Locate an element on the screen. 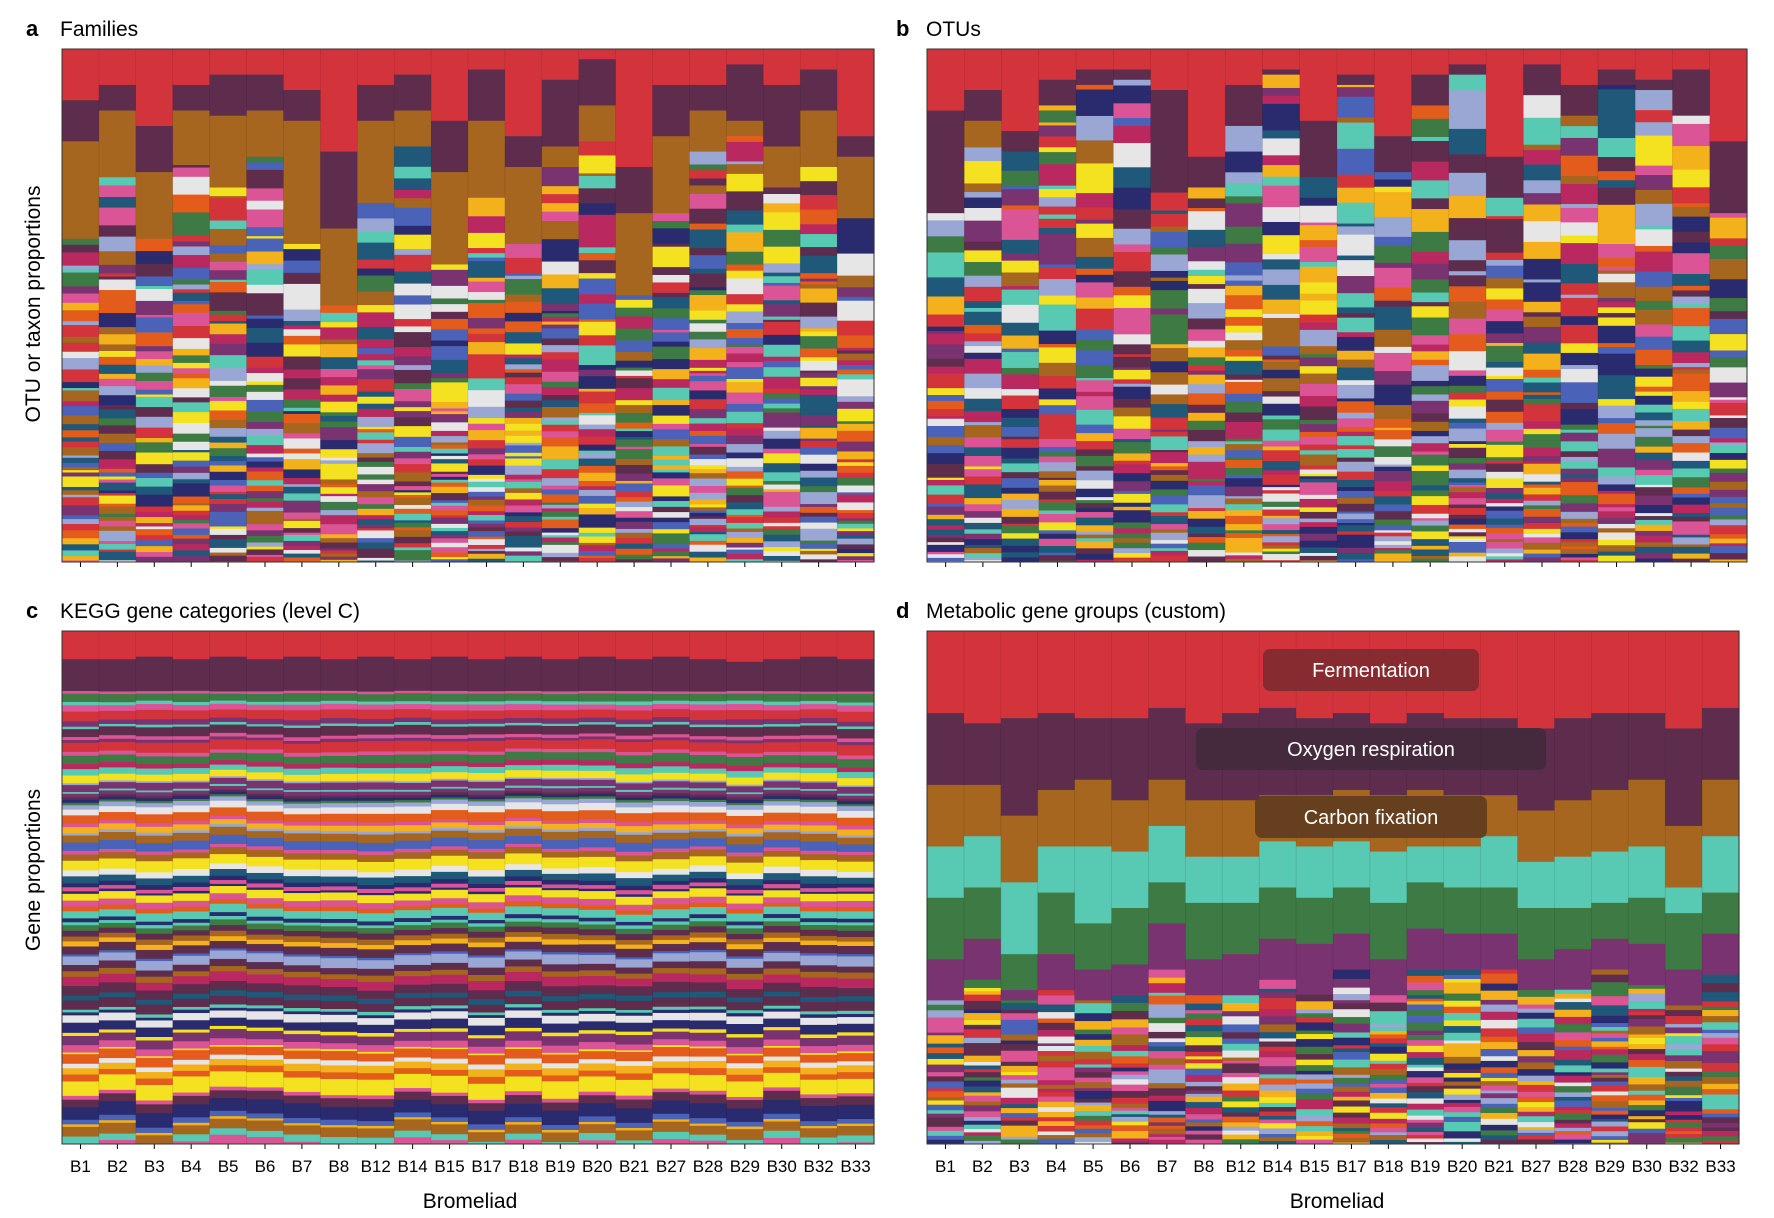  band-c-B21 is located at coordinates (634, 703).